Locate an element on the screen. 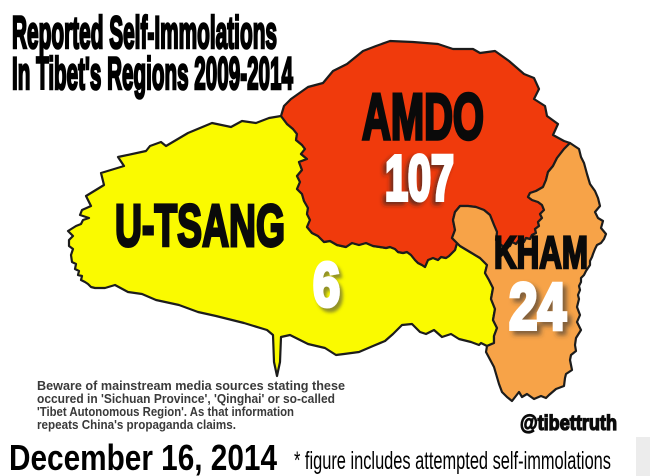 The height and width of the screenshot is (476, 650). svg-text:repeats China's propaganda cla: repeats China's propaganda claims. is located at coordinates (136, 425).